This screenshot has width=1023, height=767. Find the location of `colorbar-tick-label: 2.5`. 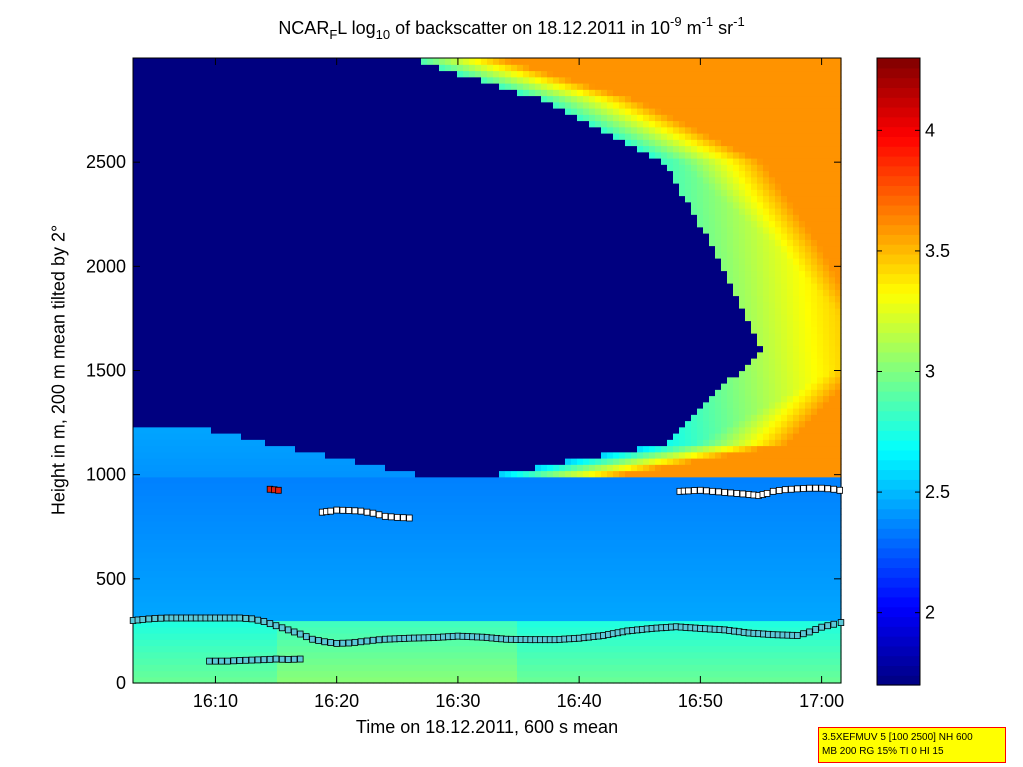

colorbar-tick-label: 2.5 is located at coordinates (937, 492).